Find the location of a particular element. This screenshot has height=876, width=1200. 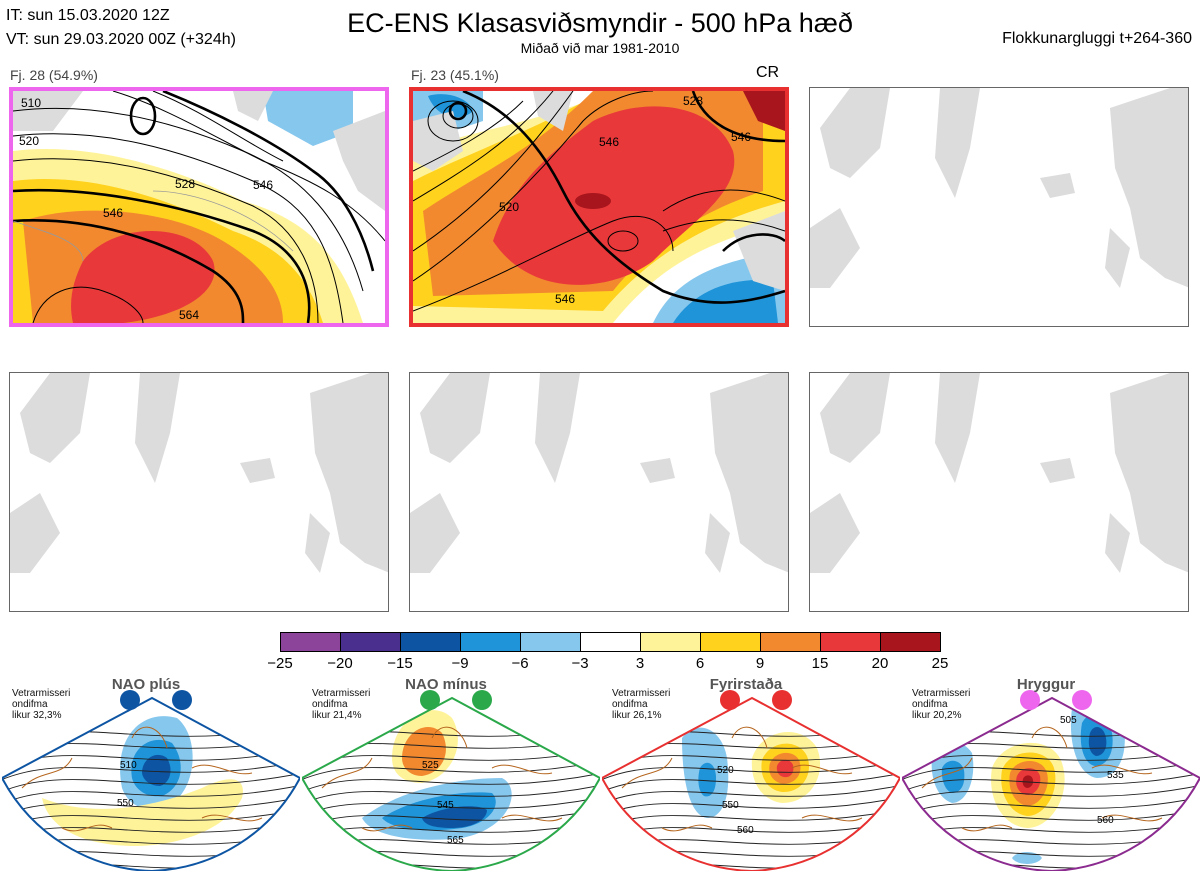

cluster-1-svg: 510 520 528 546 546 564 is located at coordinates (199, 207).